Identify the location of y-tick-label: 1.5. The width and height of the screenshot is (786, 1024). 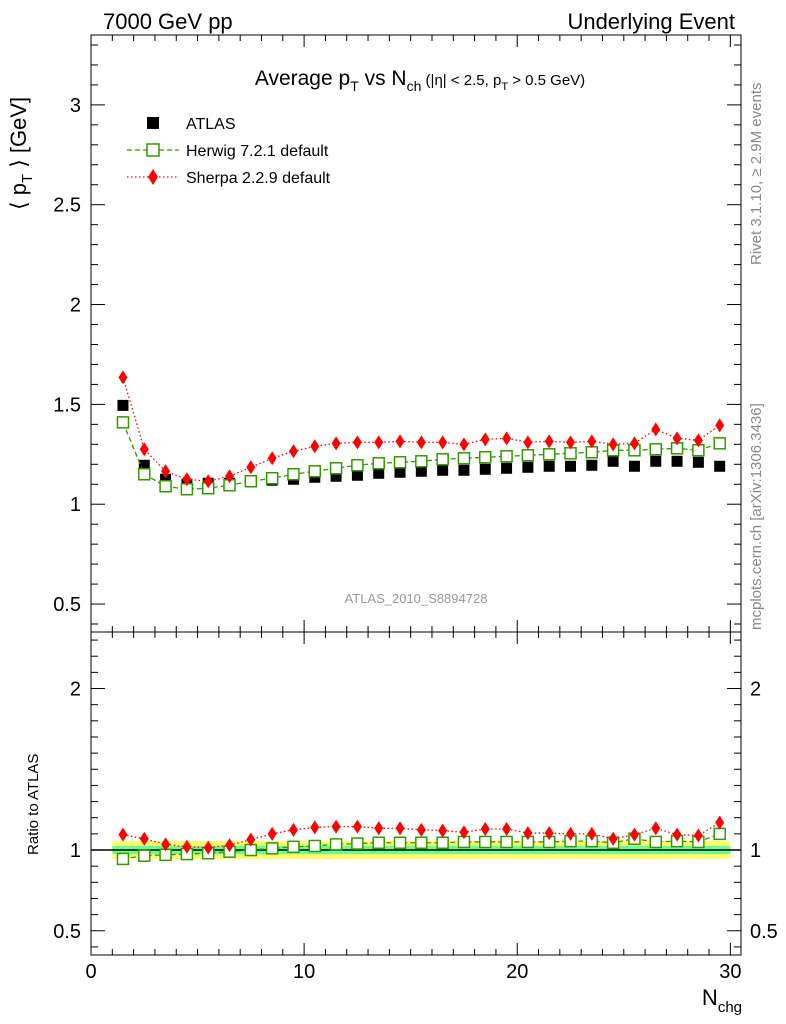
(67, 405).